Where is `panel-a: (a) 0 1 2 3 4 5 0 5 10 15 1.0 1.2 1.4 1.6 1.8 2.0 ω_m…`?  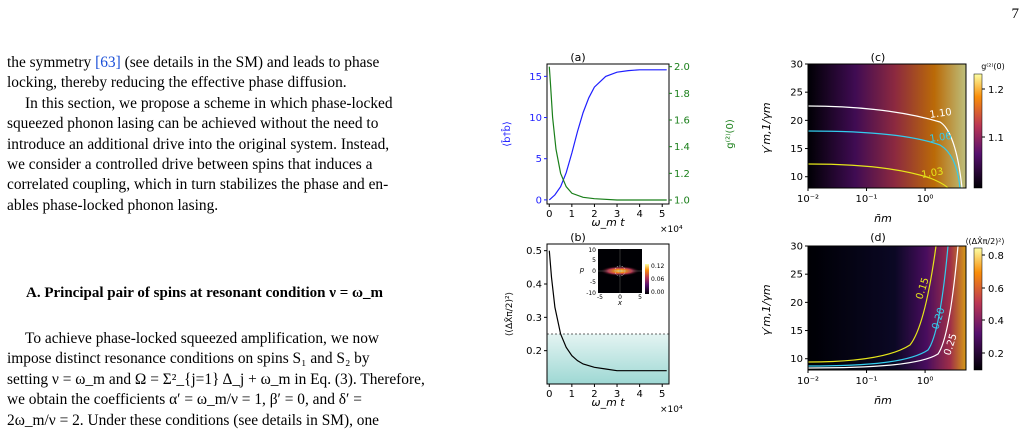
panel-a: (a) 0 1 2 3 4 5 0 5 10 15 1.0 1.2 1.4 1.6 1.8 2.0 ω_m… is located at coordinates (618, 143).